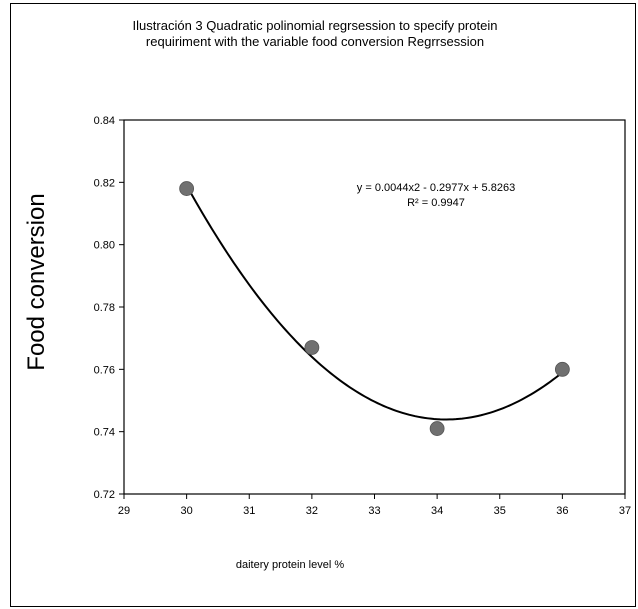  What do you see at coordinates (500, 511) in the screenshot?
I see `x-tick-label: 35` at bounding box center [500, 511].